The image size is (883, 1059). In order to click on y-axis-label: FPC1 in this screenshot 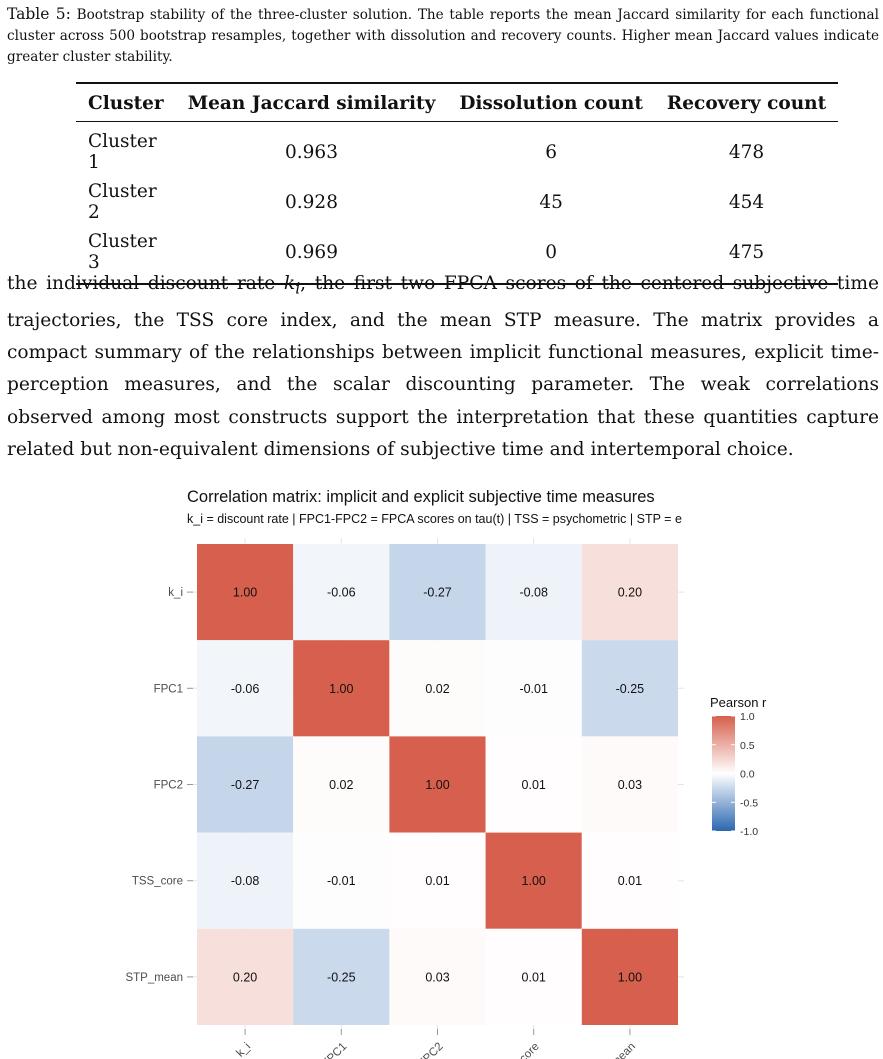, I will do `click(168, 689)`.